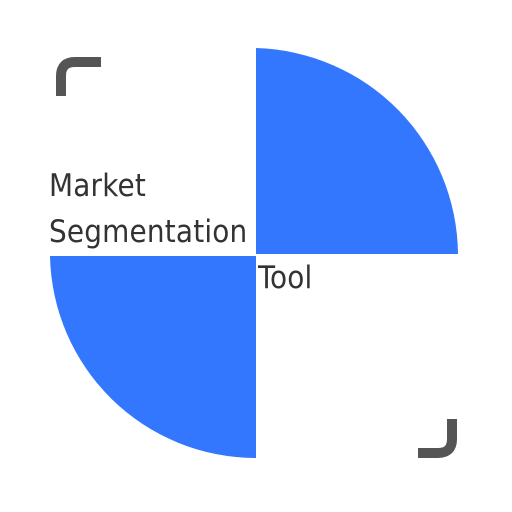 The image size is (512, 512). I want to click on logo-title-line-3: Tool, so click(285, 278).